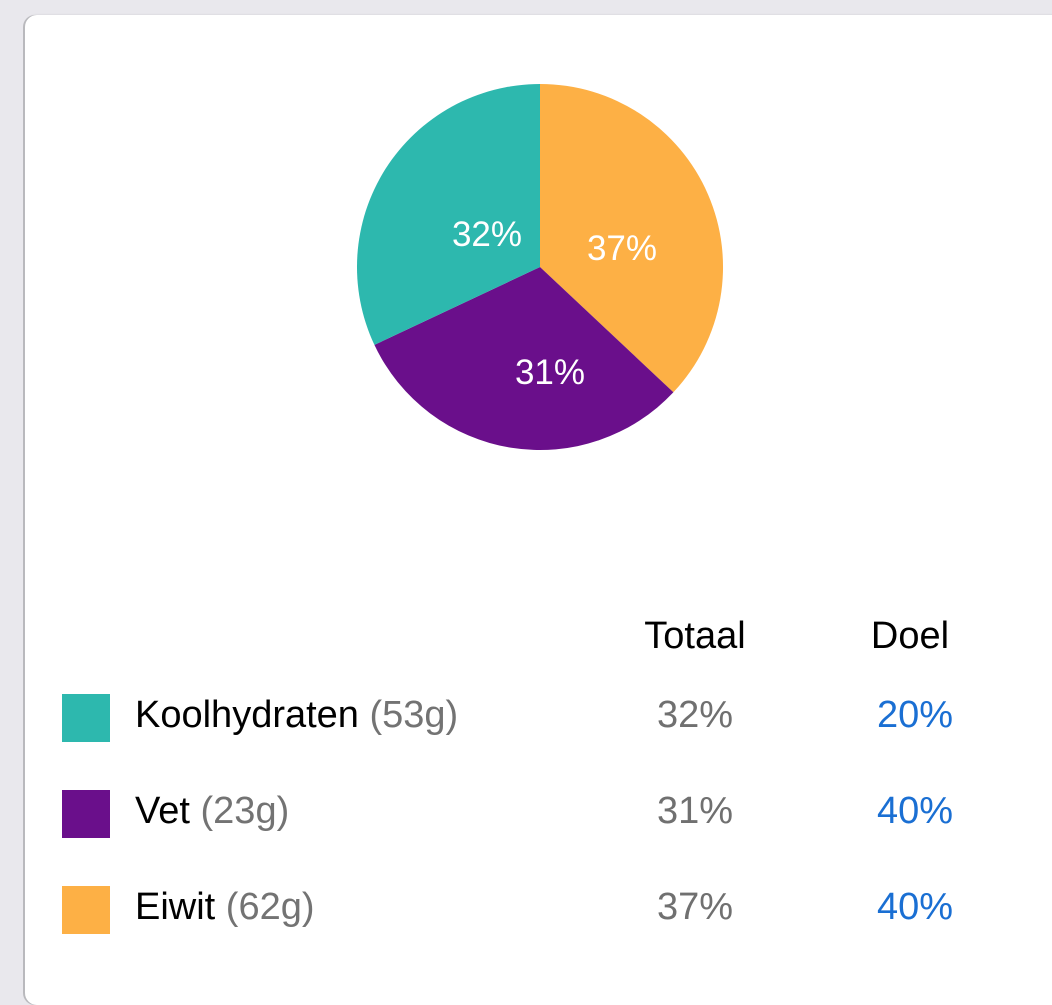  Describe the element at coordinates (695, 811) in the screenshot. I see `totaal-value: 31%` at that location.